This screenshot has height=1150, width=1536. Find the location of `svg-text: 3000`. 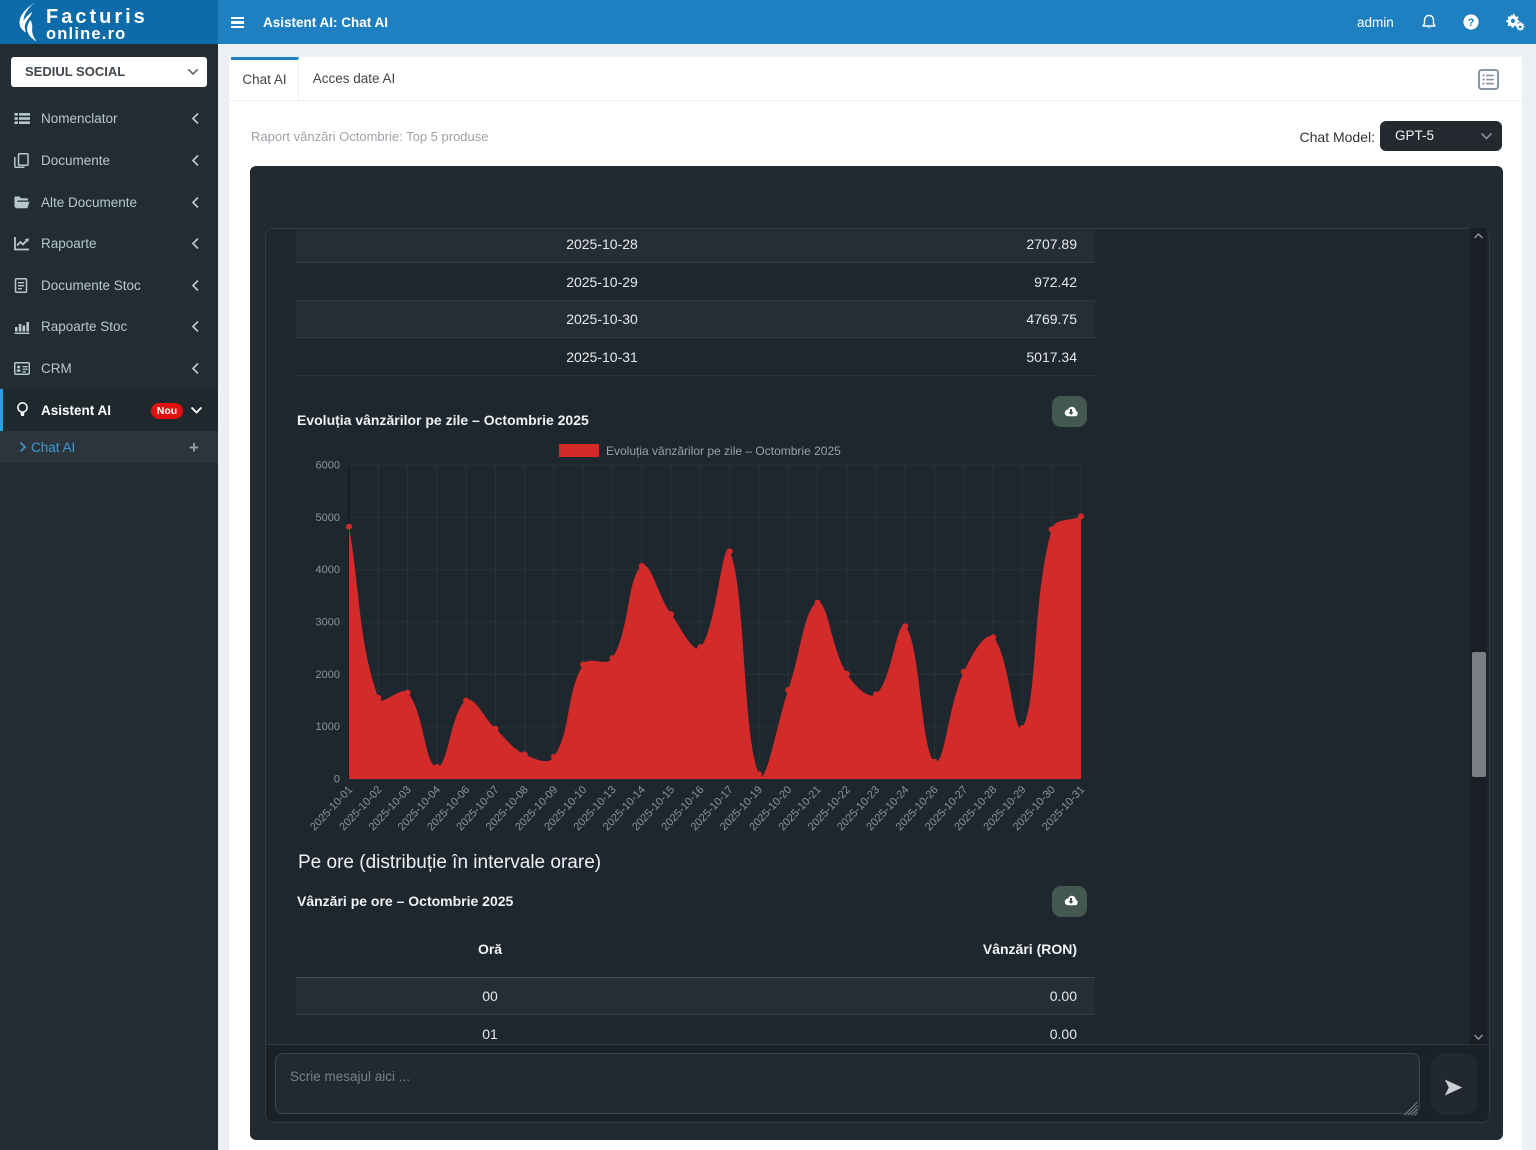

svg-text: 3000 is located at coordinates (328, 623).